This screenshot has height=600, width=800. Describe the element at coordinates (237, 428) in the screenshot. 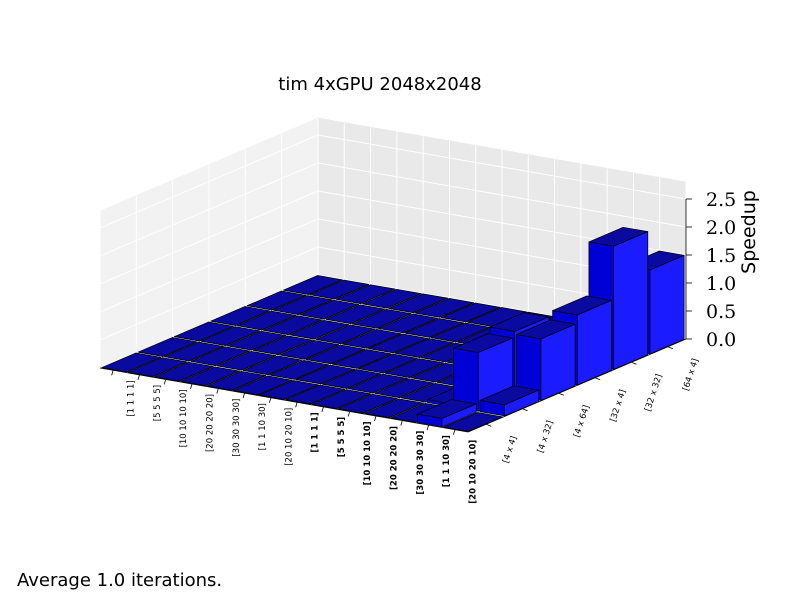

I see `x-tick-label: [30 30 30 30]` at that location.